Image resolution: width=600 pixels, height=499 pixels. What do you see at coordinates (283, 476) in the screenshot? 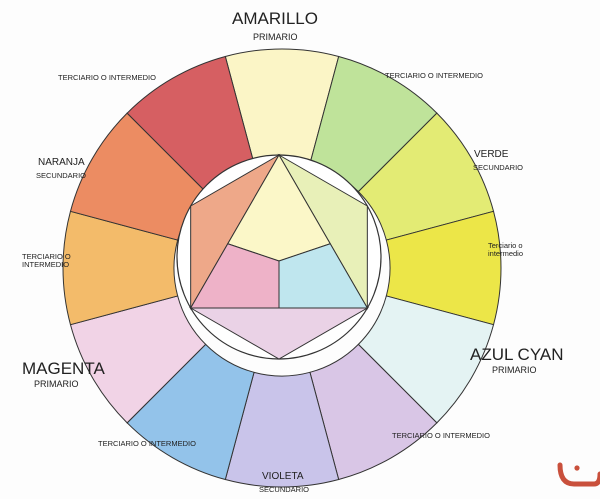
I see `label-violeta: VIOLETA` at bounding box center [283, 476].